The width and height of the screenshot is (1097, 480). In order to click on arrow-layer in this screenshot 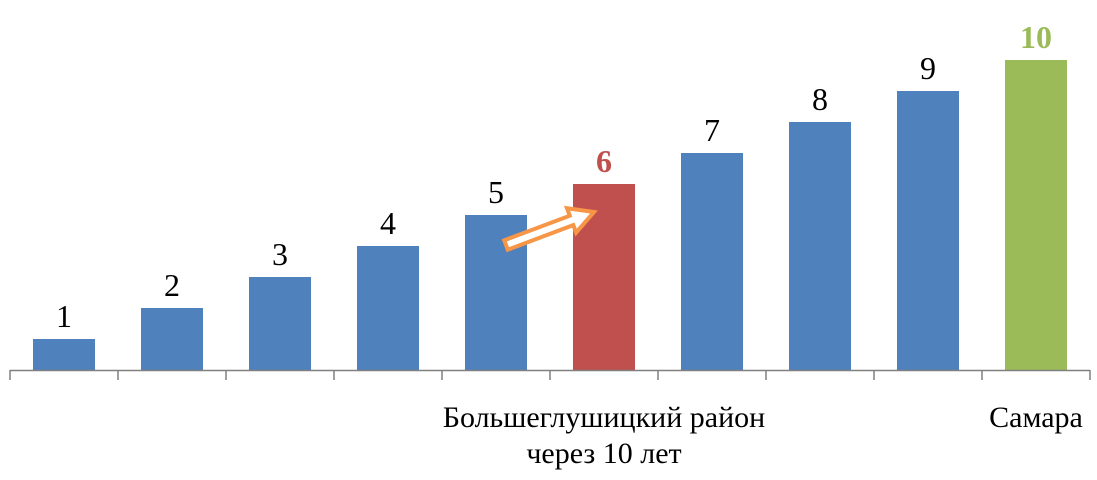, I will do `click(549, 229)`.